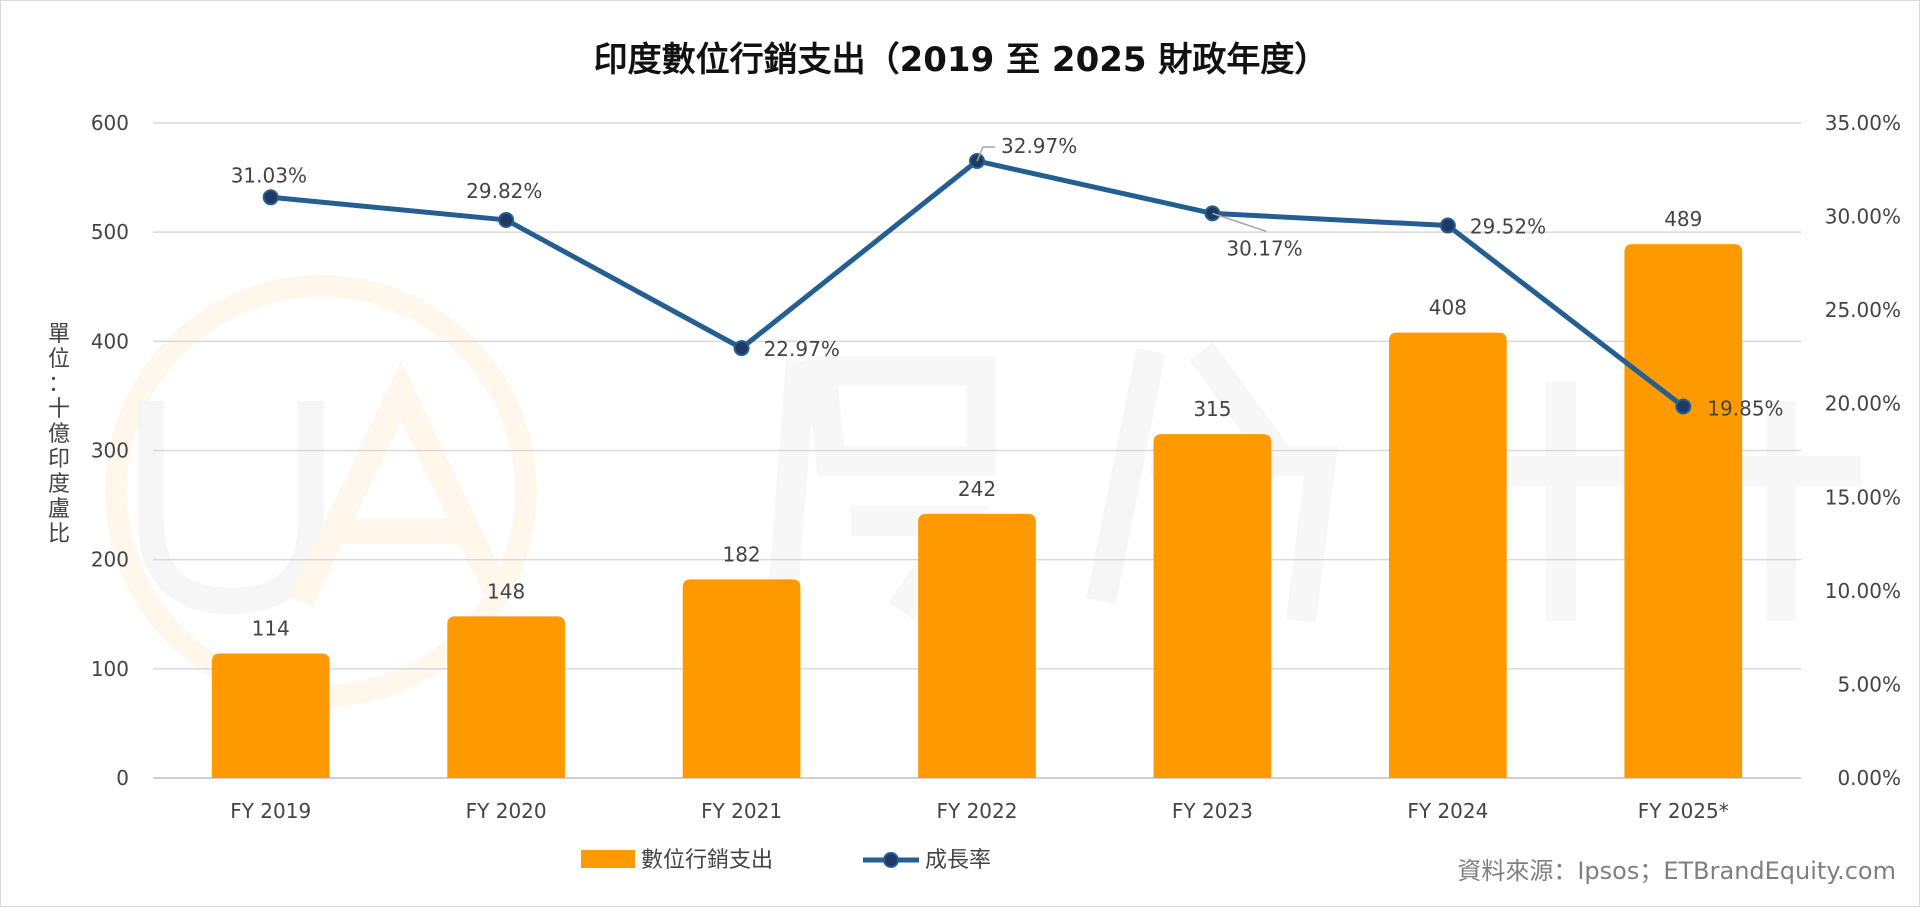  What do you see at coordinates (59, 459) in the screenshot?
I see `y-axis-title-char: 印` at bounding box center [59, 459].